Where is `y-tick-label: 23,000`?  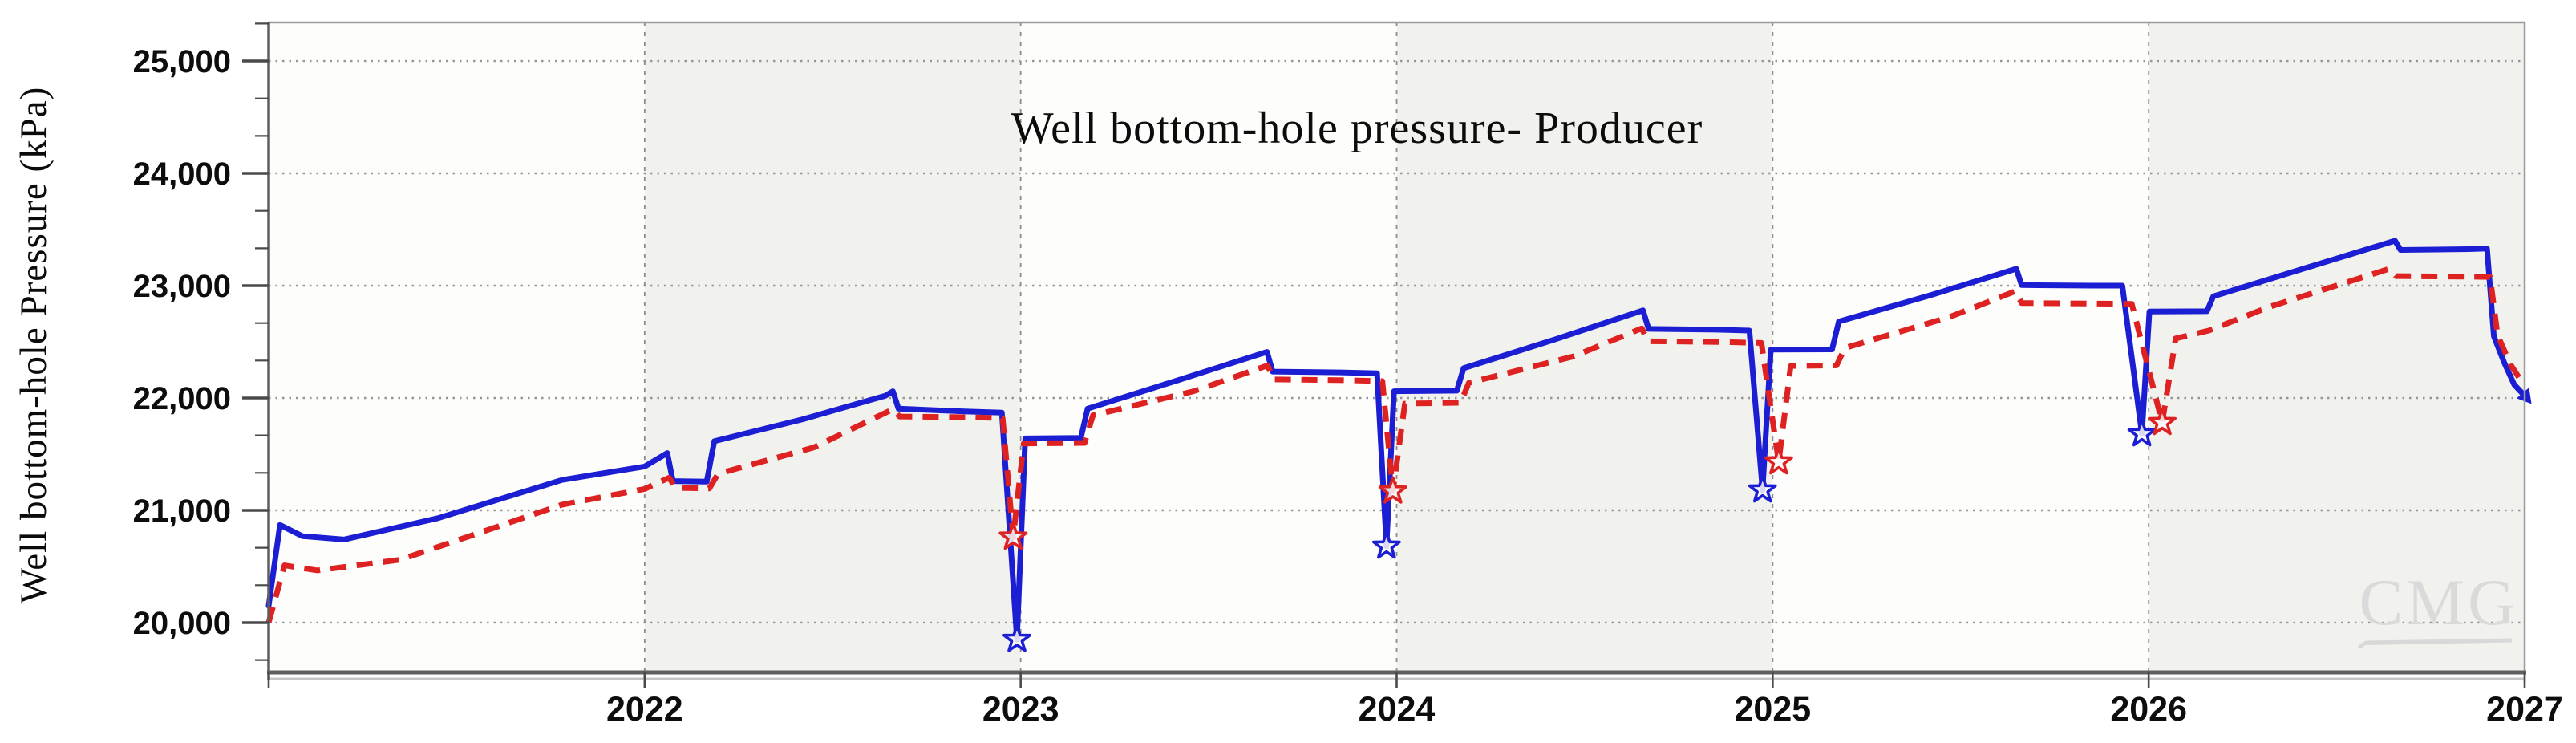
y-tick-label: 23,000 is located at coordinates (182, 286).